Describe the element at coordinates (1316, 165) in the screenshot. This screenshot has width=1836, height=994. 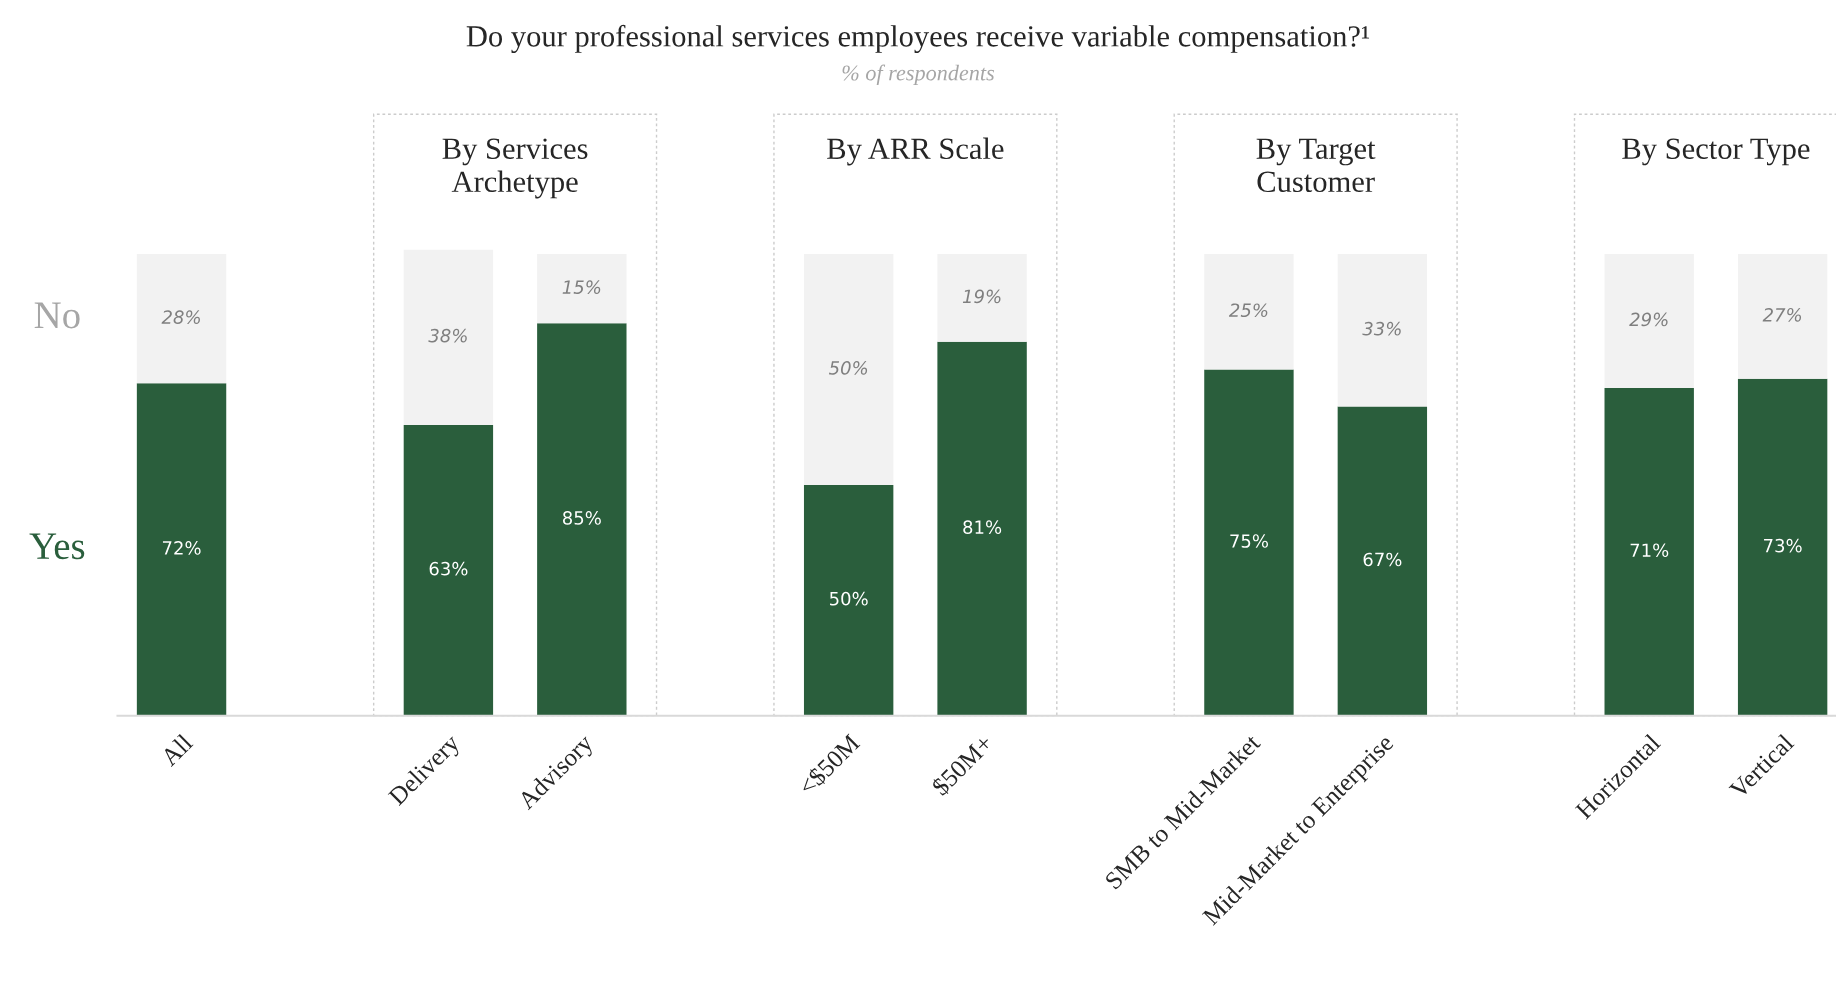
I see `text: By Target Customer` at that location.